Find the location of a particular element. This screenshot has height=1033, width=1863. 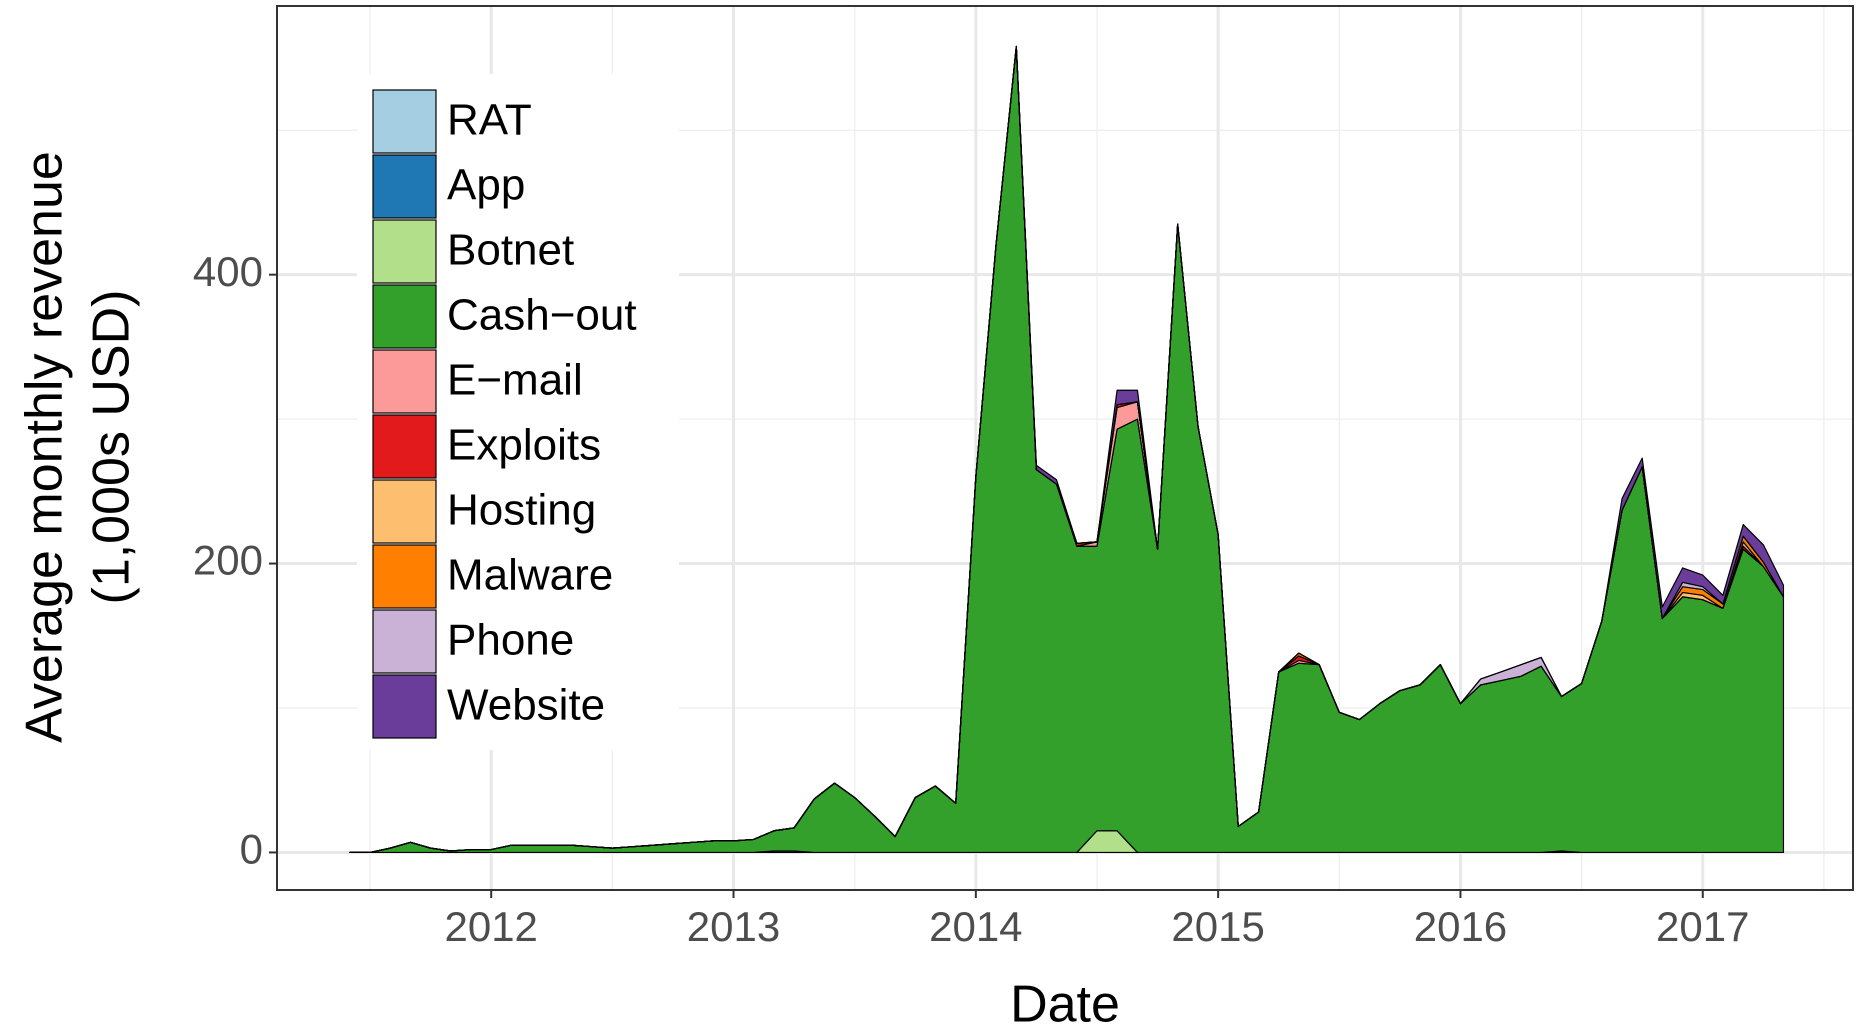

x-axis-title: Date is located at coordinates (1065, 1004).